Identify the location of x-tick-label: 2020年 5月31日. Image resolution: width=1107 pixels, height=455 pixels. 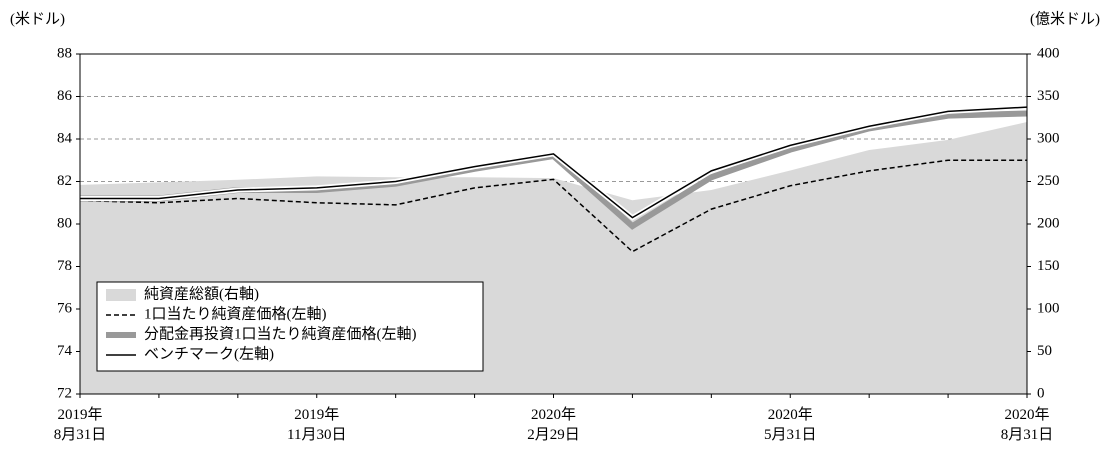
(790, 424).